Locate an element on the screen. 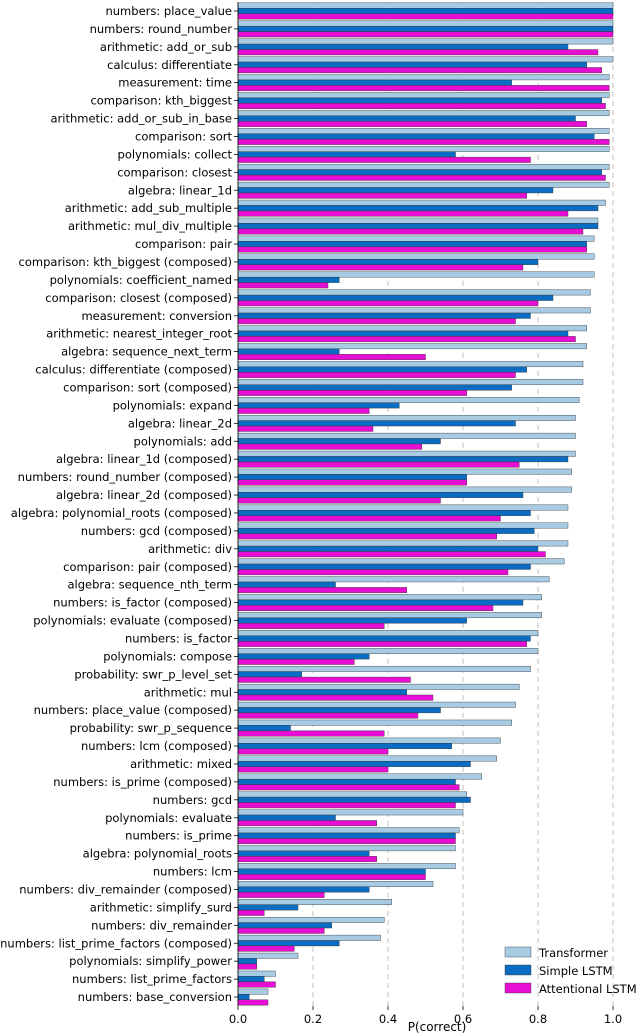  category-label: numbers: base_conversion is located at coordinates (155, 997).